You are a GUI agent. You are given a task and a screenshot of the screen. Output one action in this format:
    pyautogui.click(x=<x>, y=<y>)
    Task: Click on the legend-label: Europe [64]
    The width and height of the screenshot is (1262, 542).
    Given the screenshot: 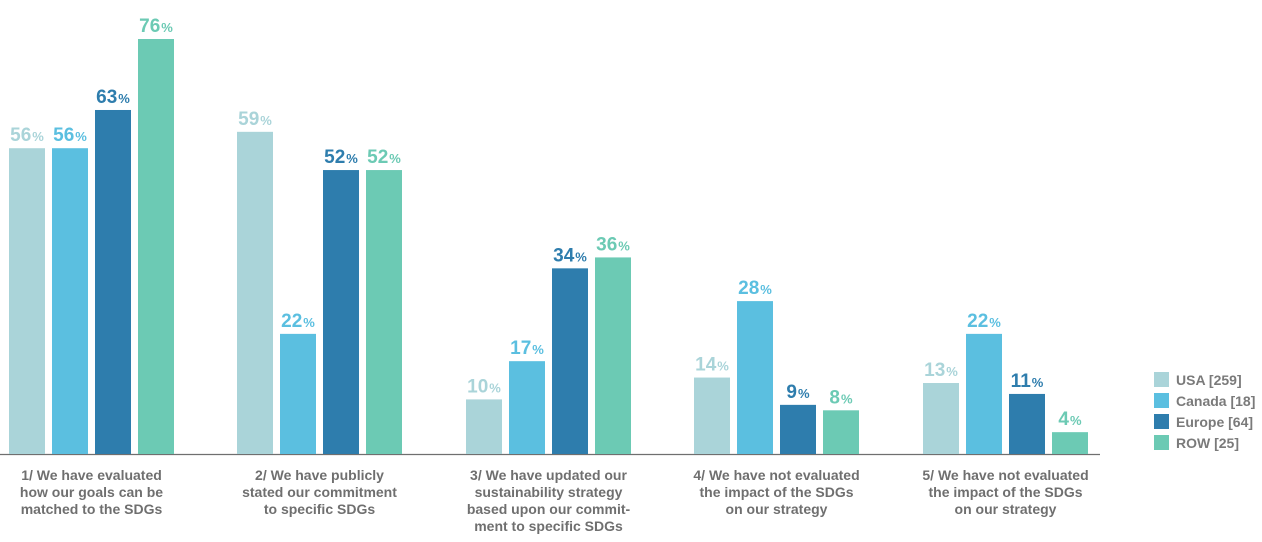 What is the action you would take?
    pyautogui.click(x=1215, y=421)
    